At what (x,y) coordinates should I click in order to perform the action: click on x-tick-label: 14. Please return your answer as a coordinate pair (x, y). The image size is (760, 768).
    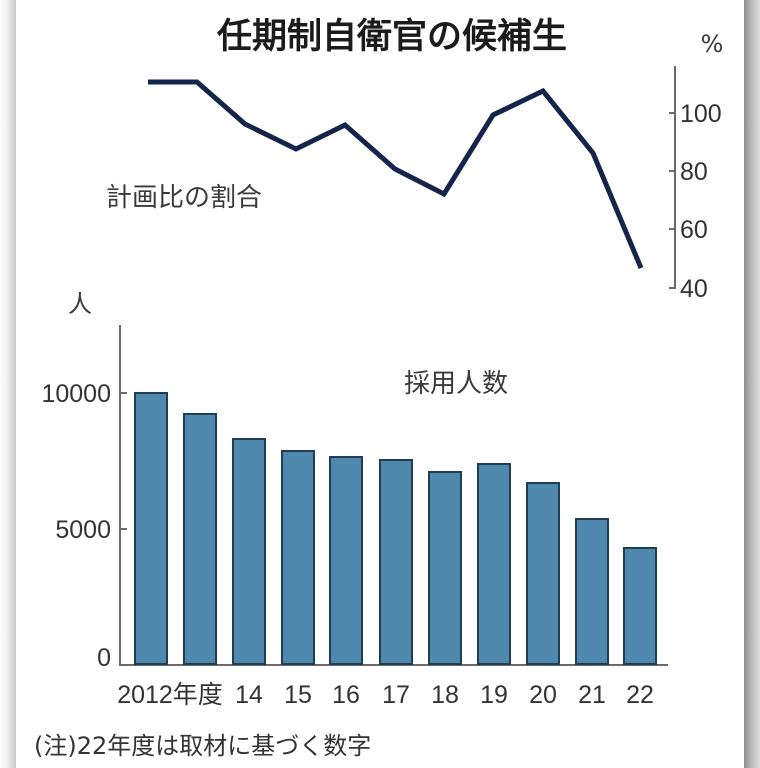
    Looking at the image, I should click on (249, 695).